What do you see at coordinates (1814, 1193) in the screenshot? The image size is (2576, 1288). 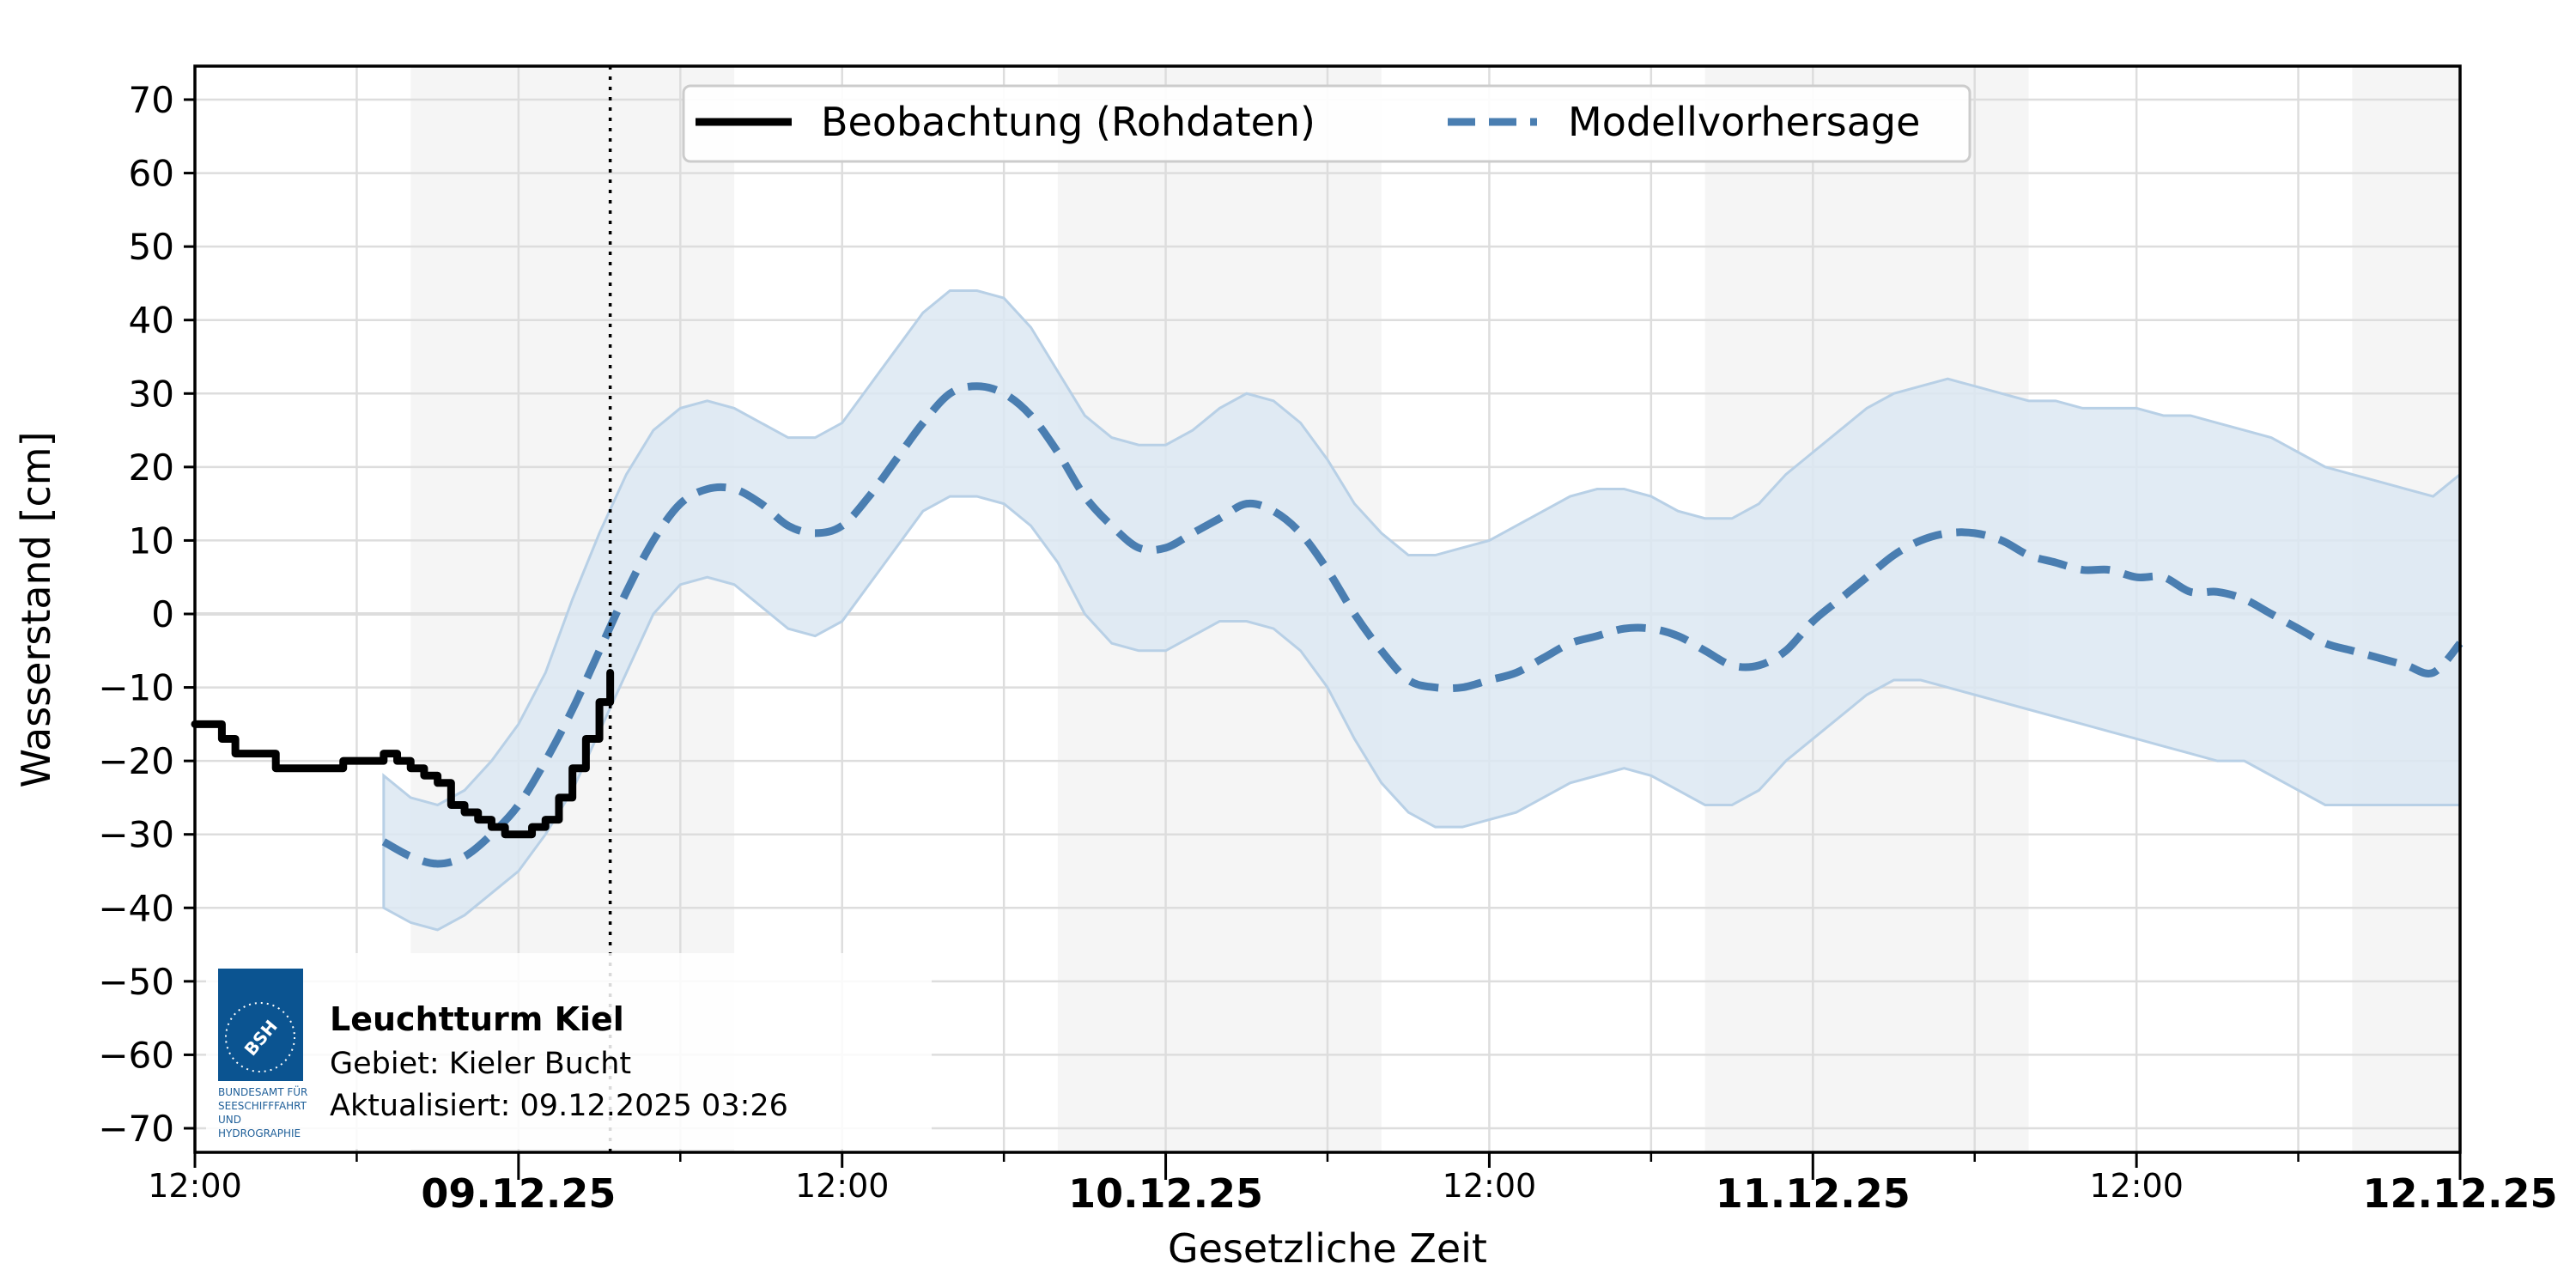 I see `x-date-label: 11.12.25` at bounding box center [1814, 1193].